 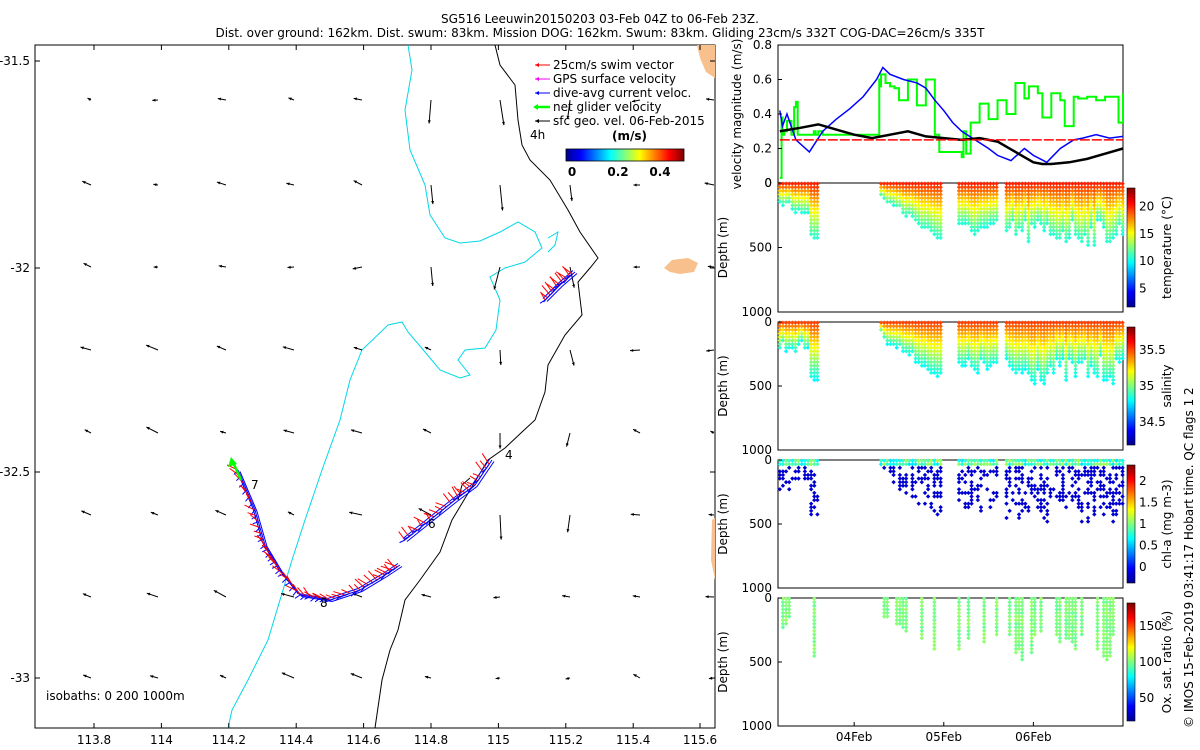 I want to click on dac-vector, so click(x=410, y=534).